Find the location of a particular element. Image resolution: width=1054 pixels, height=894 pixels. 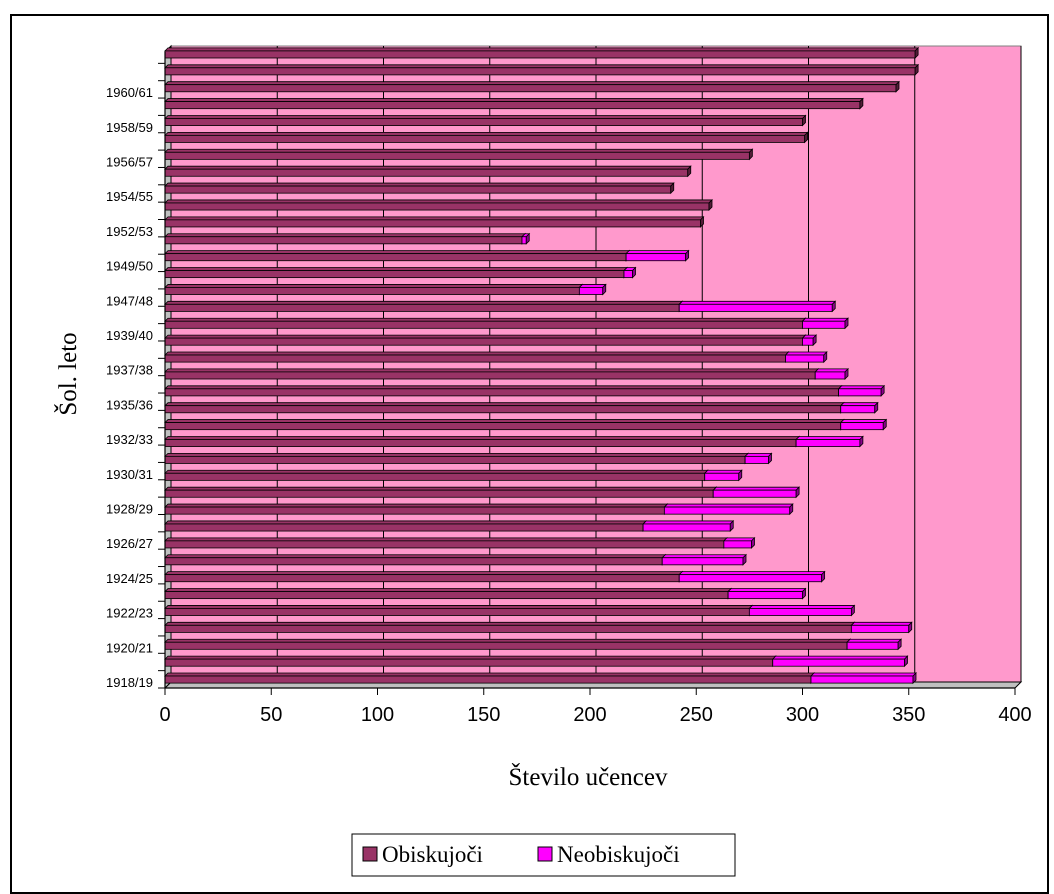

x-tick-label: 0 is located at coordinates (164, 715).